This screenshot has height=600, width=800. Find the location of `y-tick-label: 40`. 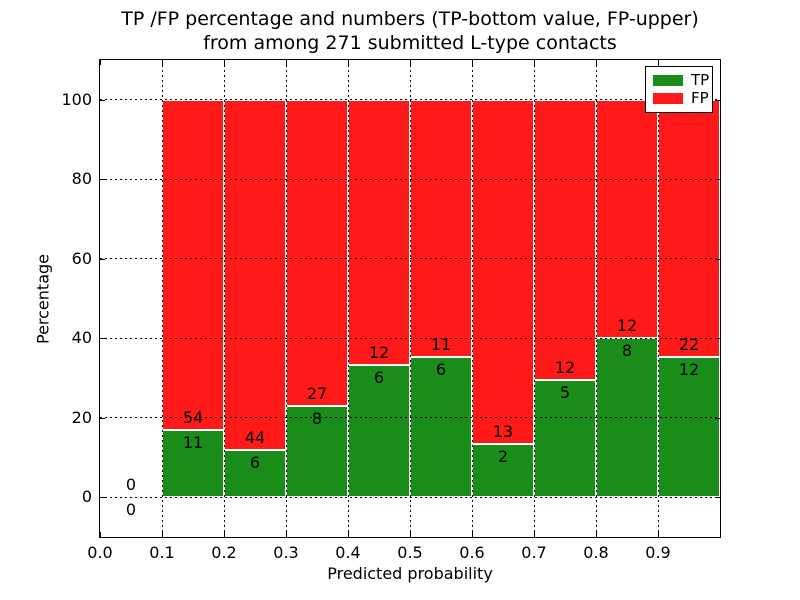

y-tick-label: 40 is located at coordinates (81, 338).